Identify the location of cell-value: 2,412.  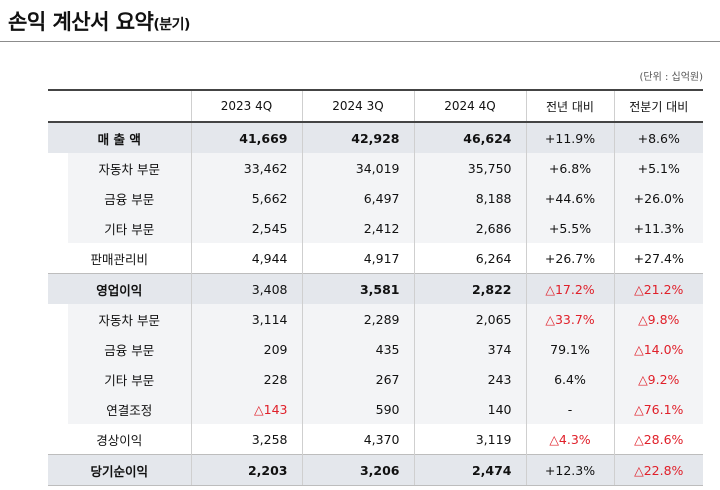
(358, 228).